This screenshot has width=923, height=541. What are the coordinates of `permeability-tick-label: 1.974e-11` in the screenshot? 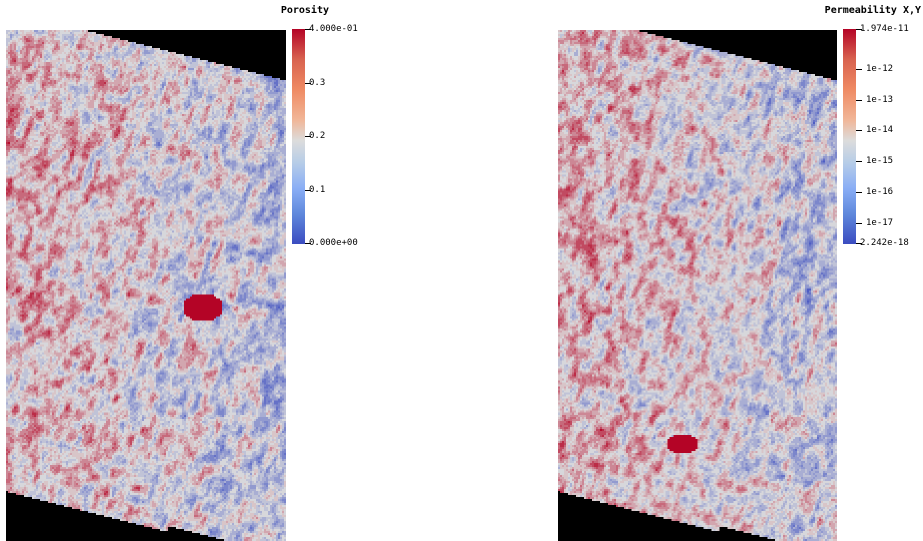 It's located at (884, 29).